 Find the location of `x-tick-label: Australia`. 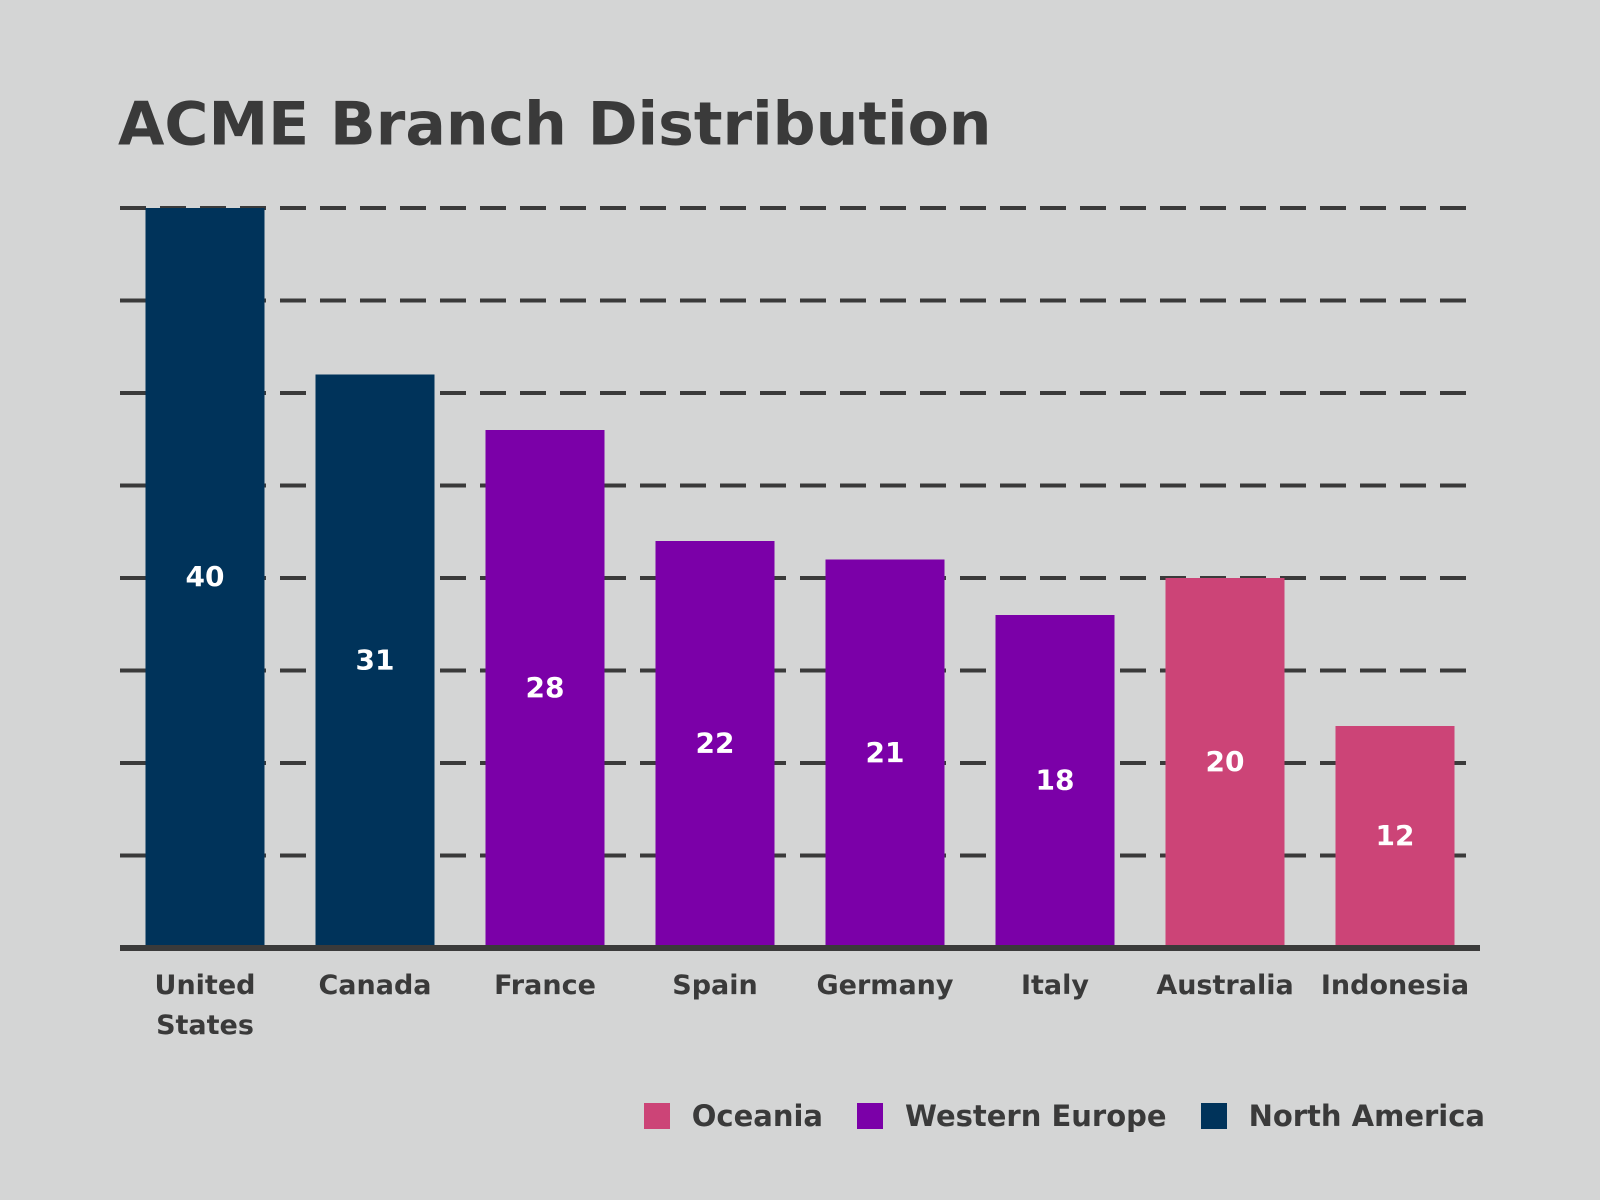

x-tick-label: Australia is located at coordinates (1225, 985).